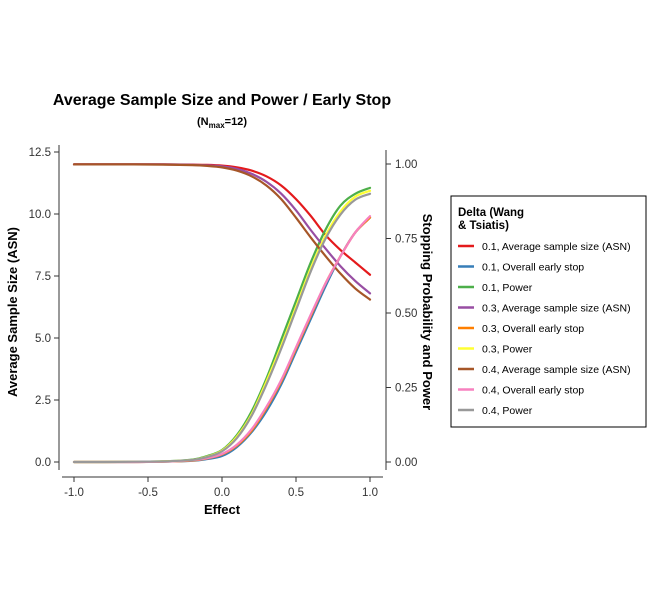  Describe the element at coordinates (222, 493) in the screenshot. I see `x-tick-label: 0.0` at that location.